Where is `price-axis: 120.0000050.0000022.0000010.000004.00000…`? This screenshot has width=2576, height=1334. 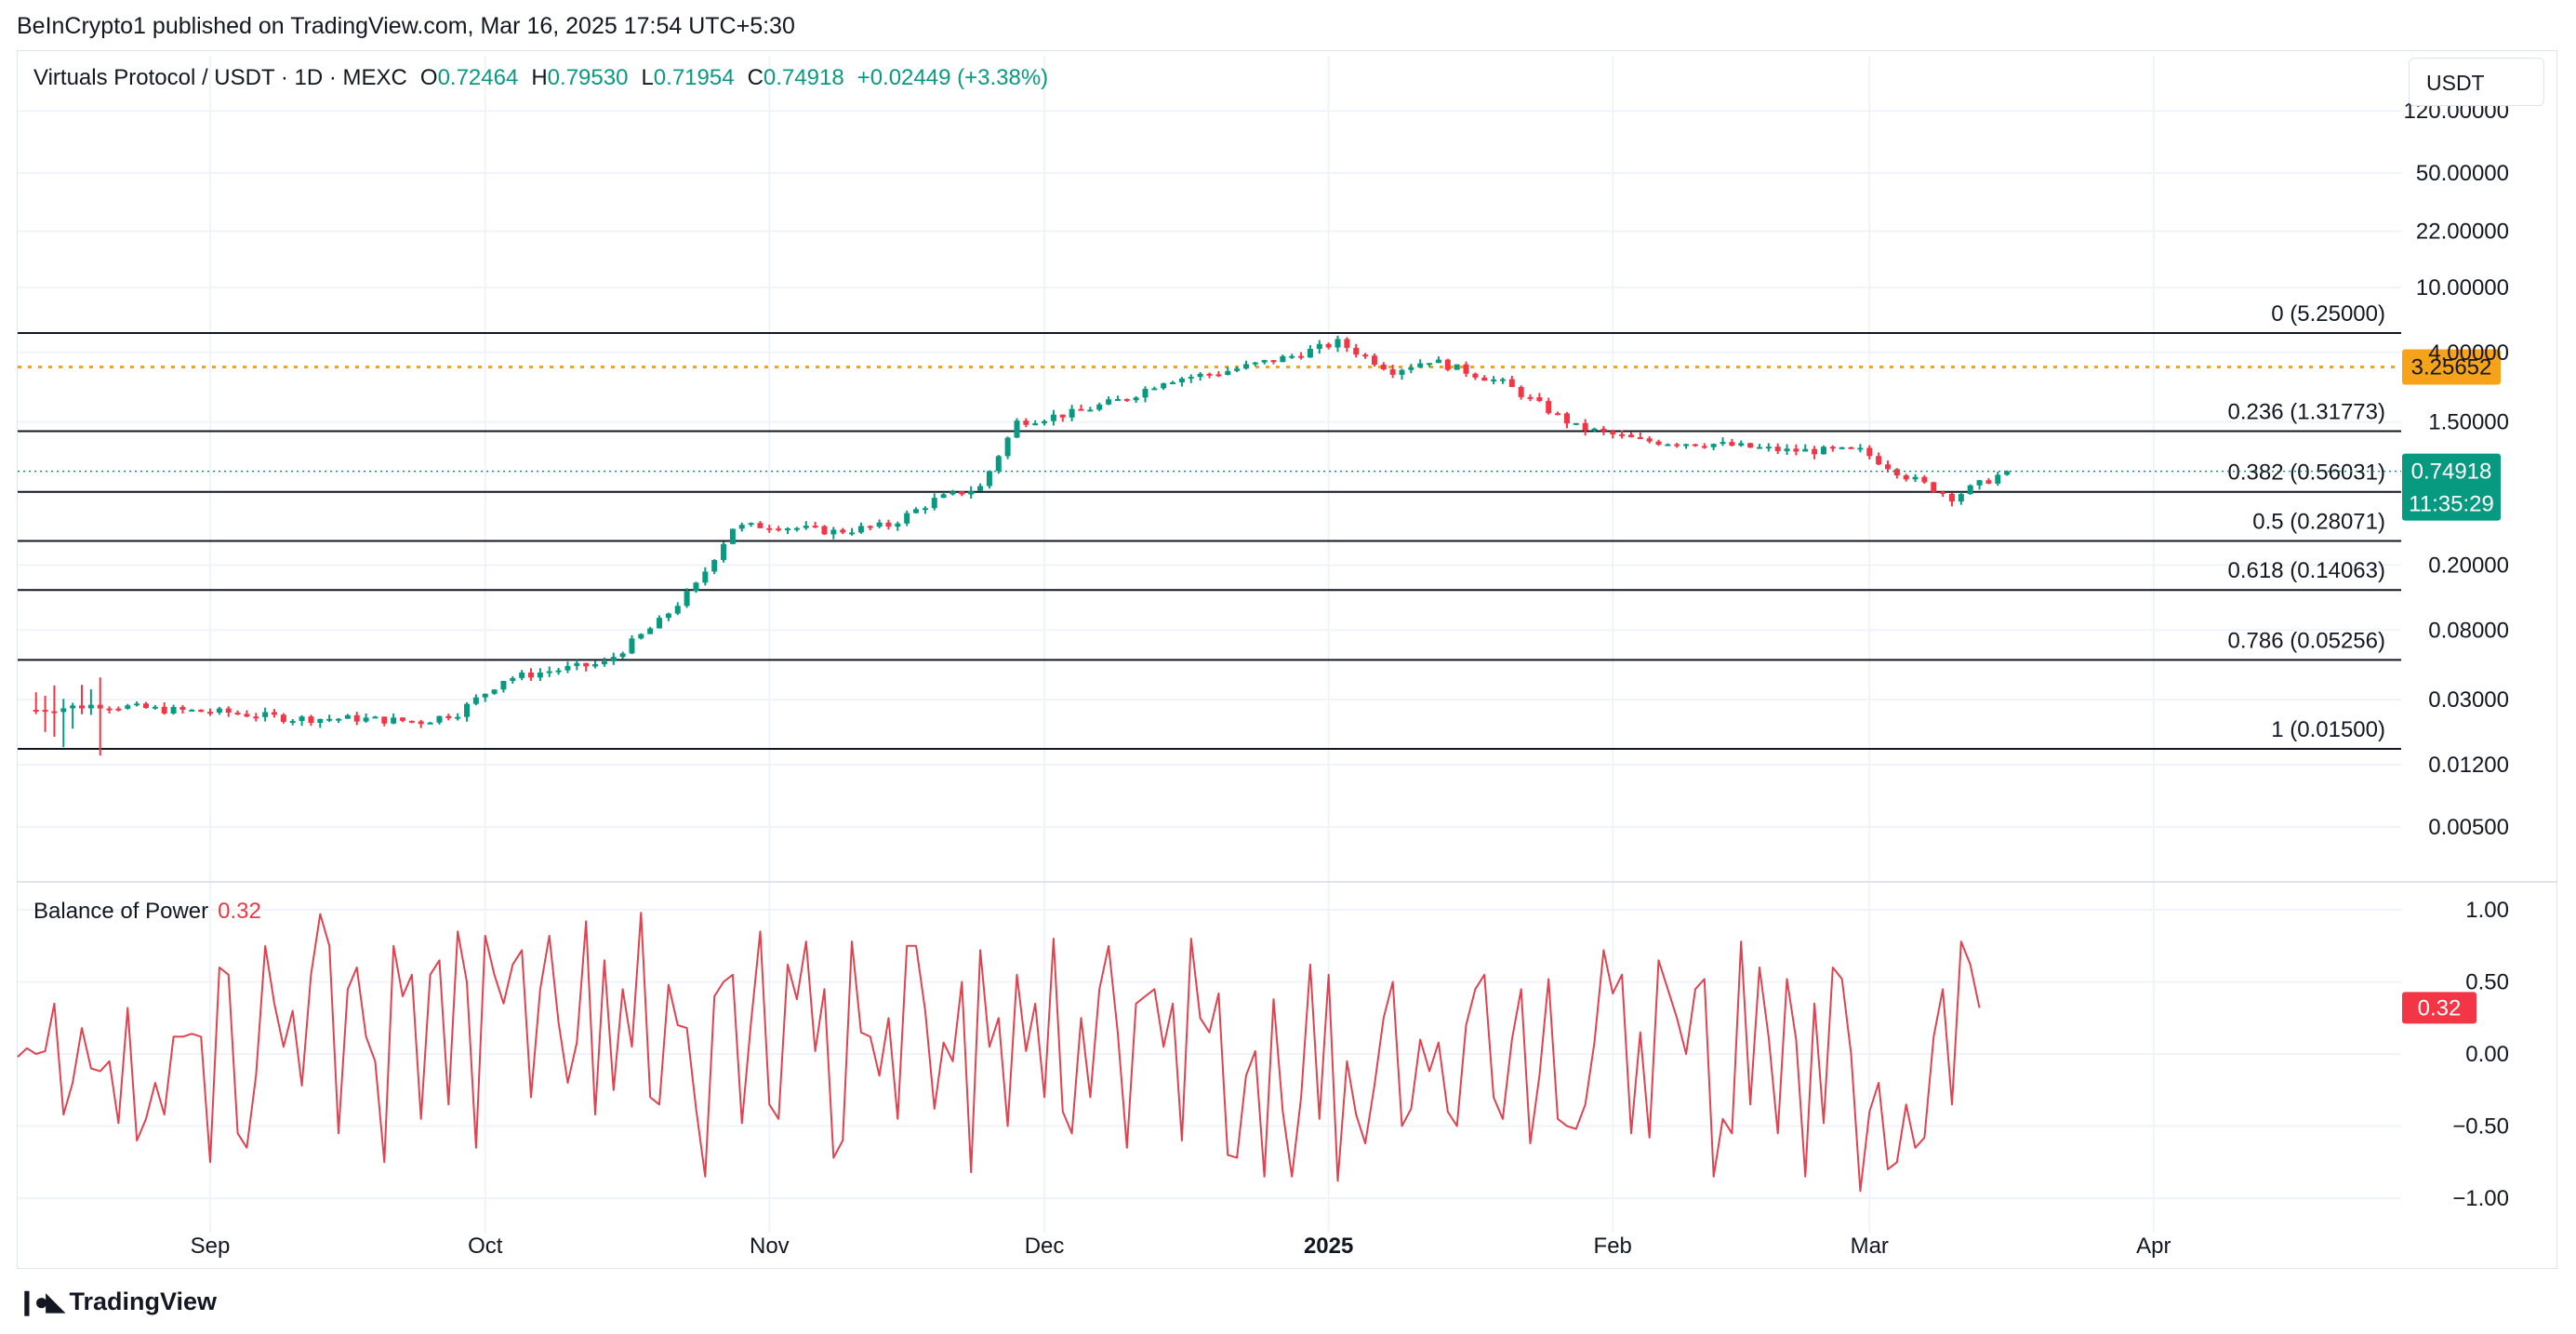
price-axis: 120.0000050.0000022.0000010.000004.00000… is located at coordinates (2456, 470).